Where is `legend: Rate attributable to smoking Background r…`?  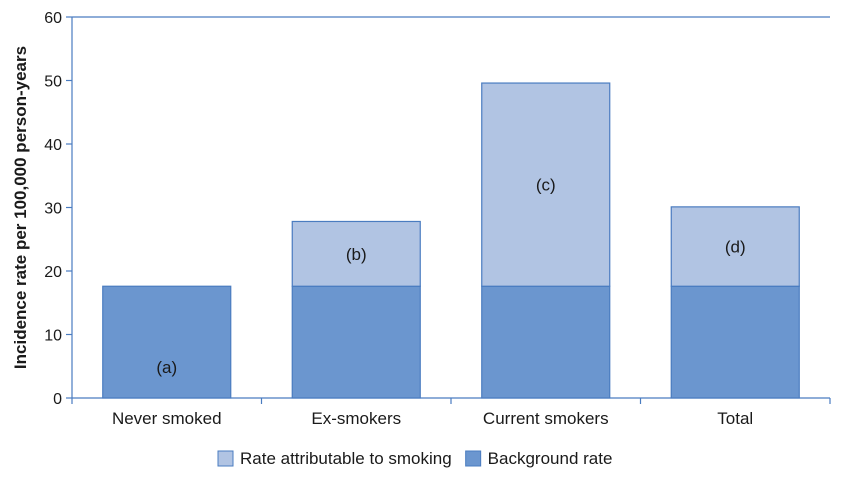 legend: Rate attributable to smoking Background r… is located at coordinates (415, 458).